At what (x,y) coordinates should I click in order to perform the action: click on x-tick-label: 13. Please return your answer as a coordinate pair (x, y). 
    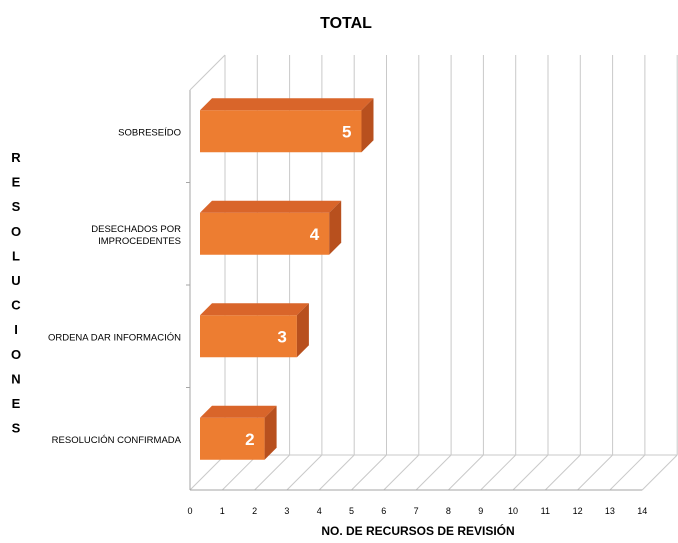
    Looking at the image, I should click on (610, 511).